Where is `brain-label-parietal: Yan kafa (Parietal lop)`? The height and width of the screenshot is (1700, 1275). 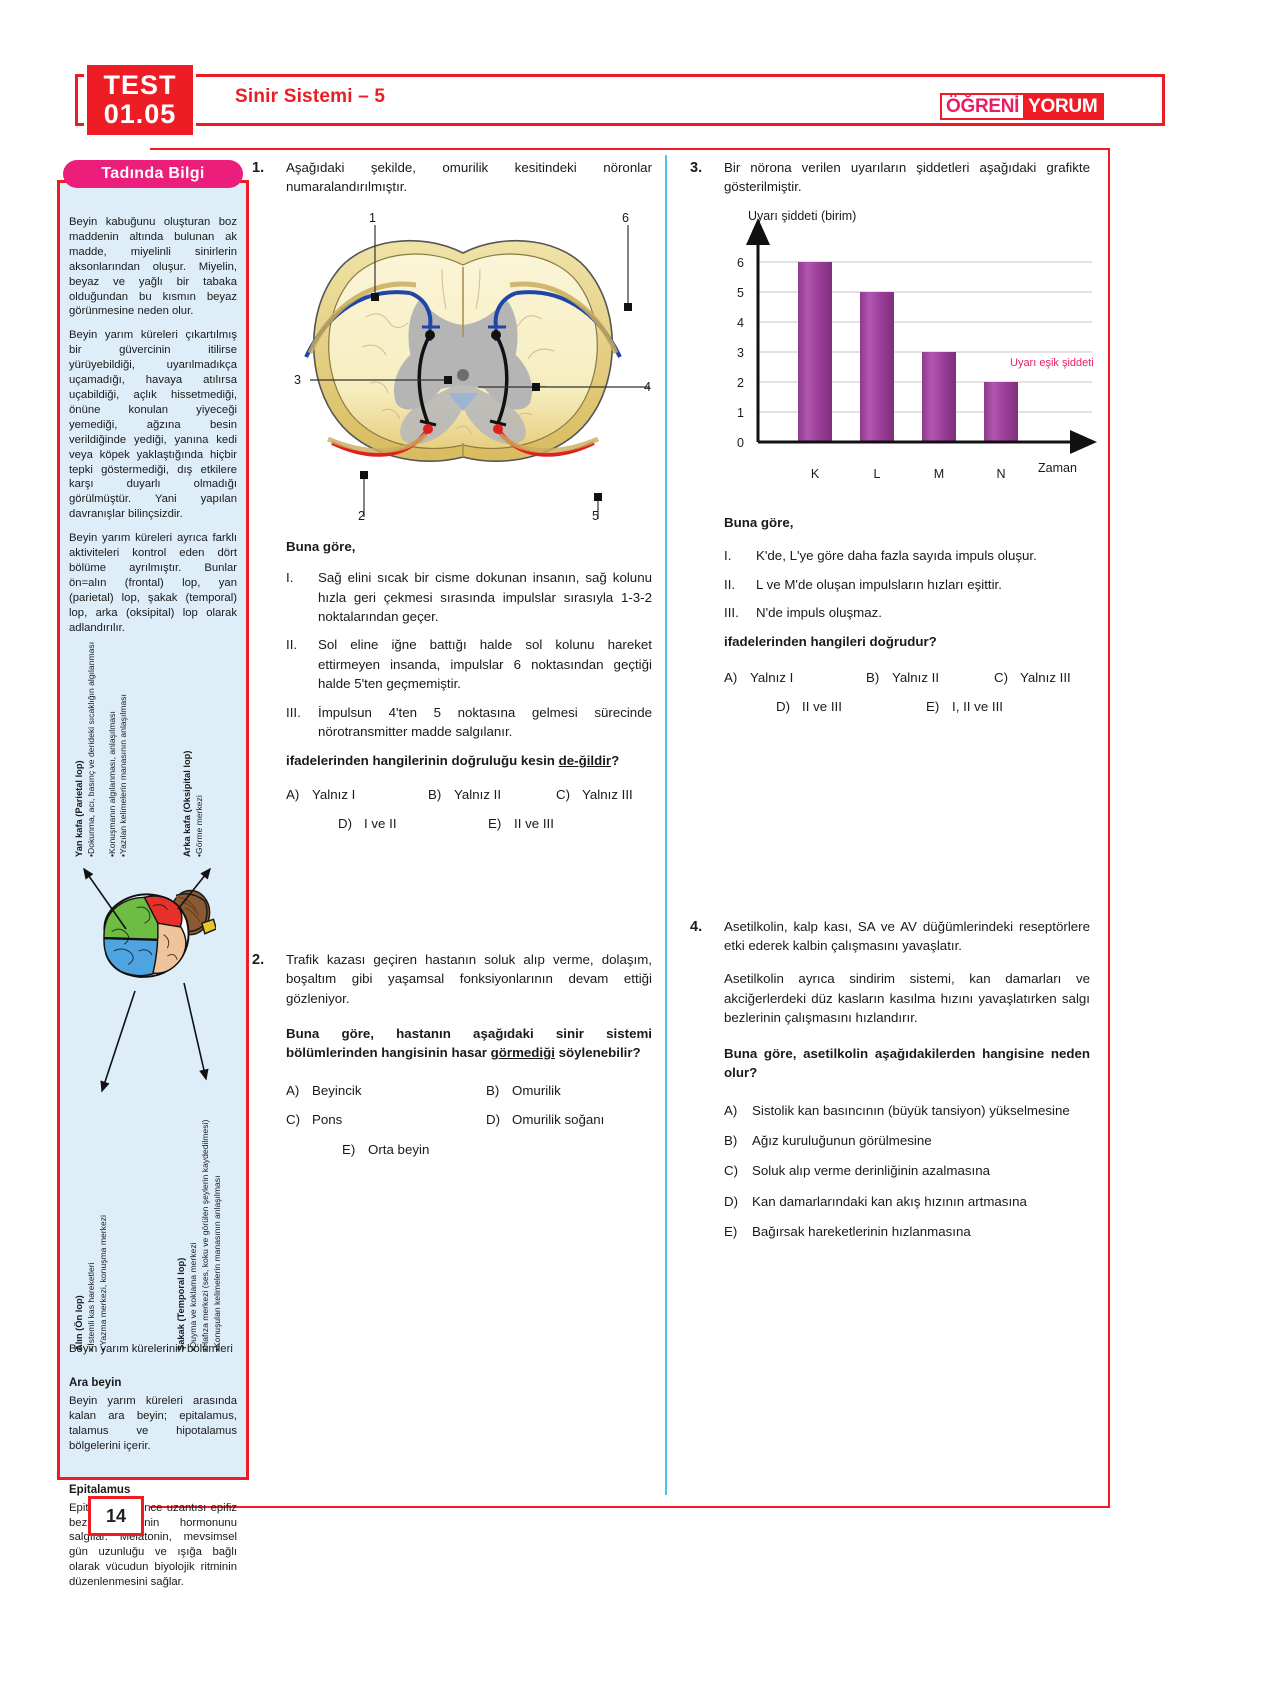
brain-label-parietal: Yan kafa (Parietal lop) is located at coordinates (79, 808).